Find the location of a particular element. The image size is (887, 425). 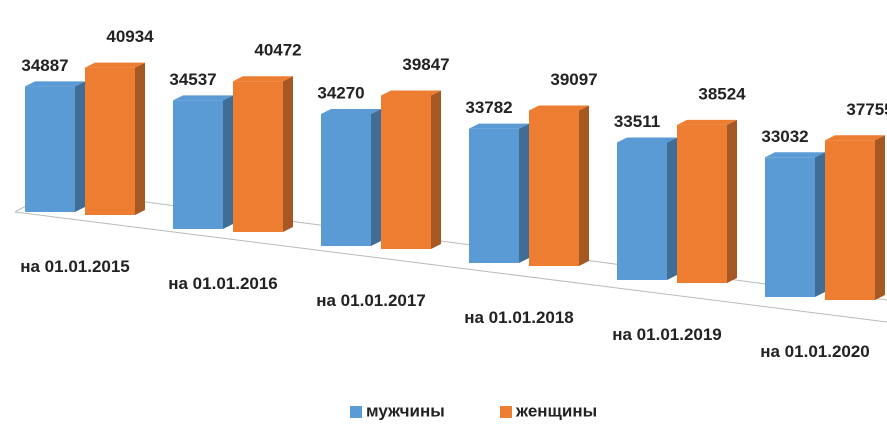

value-label: 33032 is located at coordinates (784, 136).